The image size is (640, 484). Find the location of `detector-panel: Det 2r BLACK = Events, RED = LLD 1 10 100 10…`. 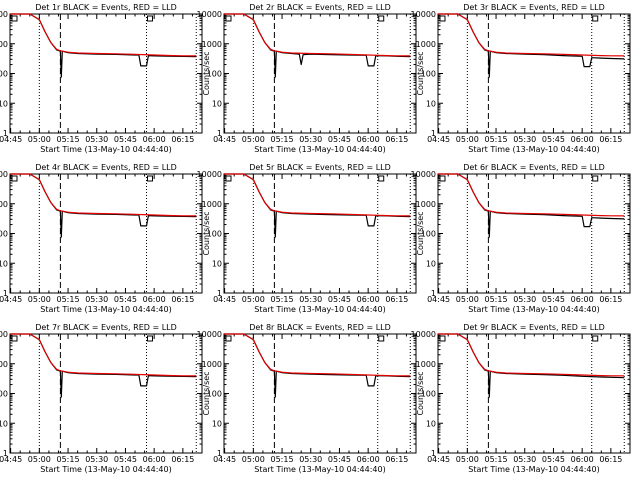

detector-panel: Det 2r BLACK = Events, RED = LLD 1 10 100 10… is located at coordinates (307, 78).